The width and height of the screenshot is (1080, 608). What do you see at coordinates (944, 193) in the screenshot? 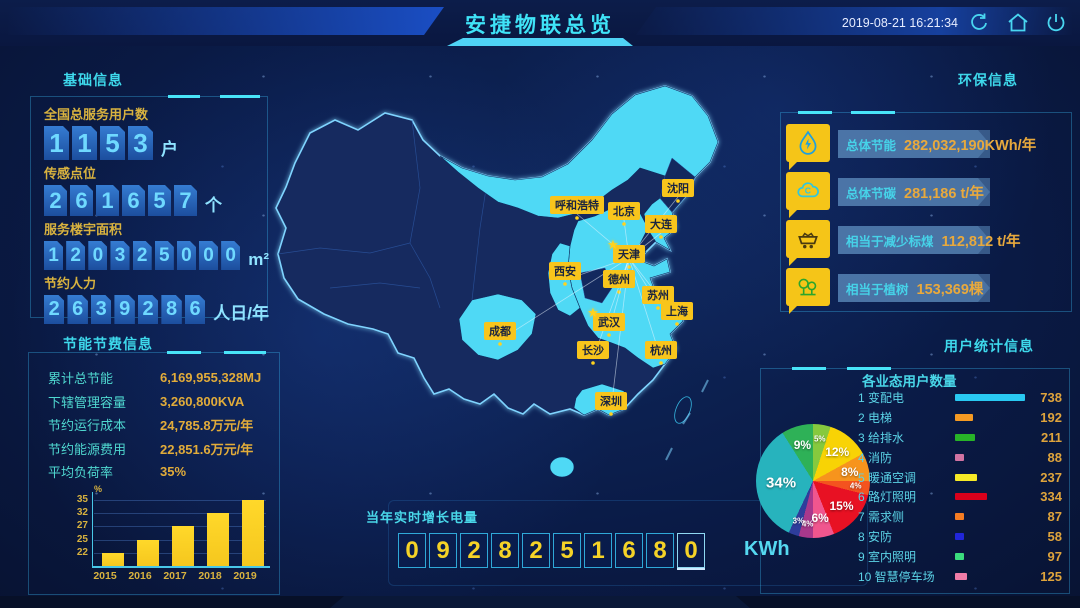
I see `env-value: 281,186 t/年` at bounding box center [944, 193].